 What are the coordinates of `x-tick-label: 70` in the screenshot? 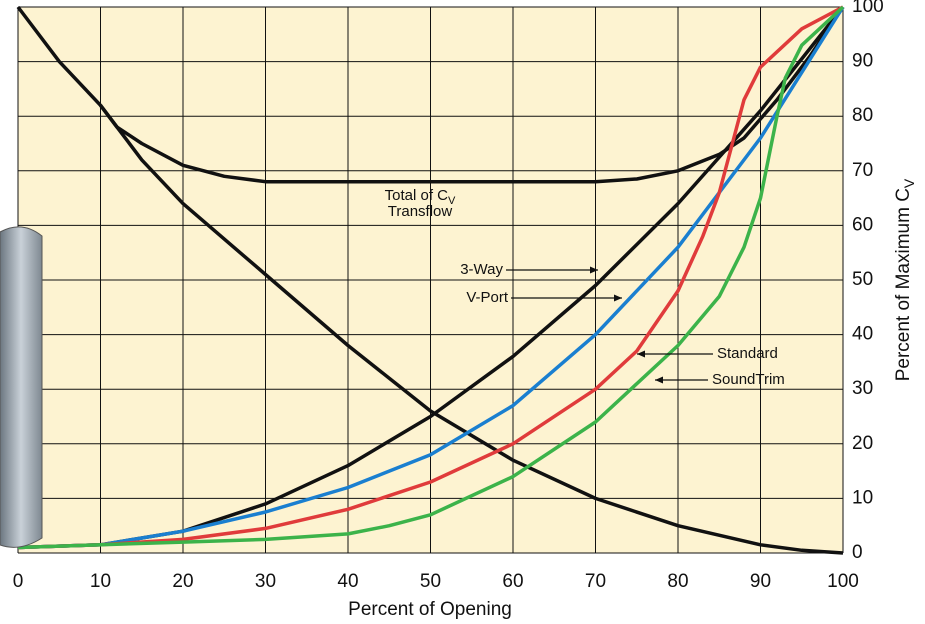 It's located at (595, 581).